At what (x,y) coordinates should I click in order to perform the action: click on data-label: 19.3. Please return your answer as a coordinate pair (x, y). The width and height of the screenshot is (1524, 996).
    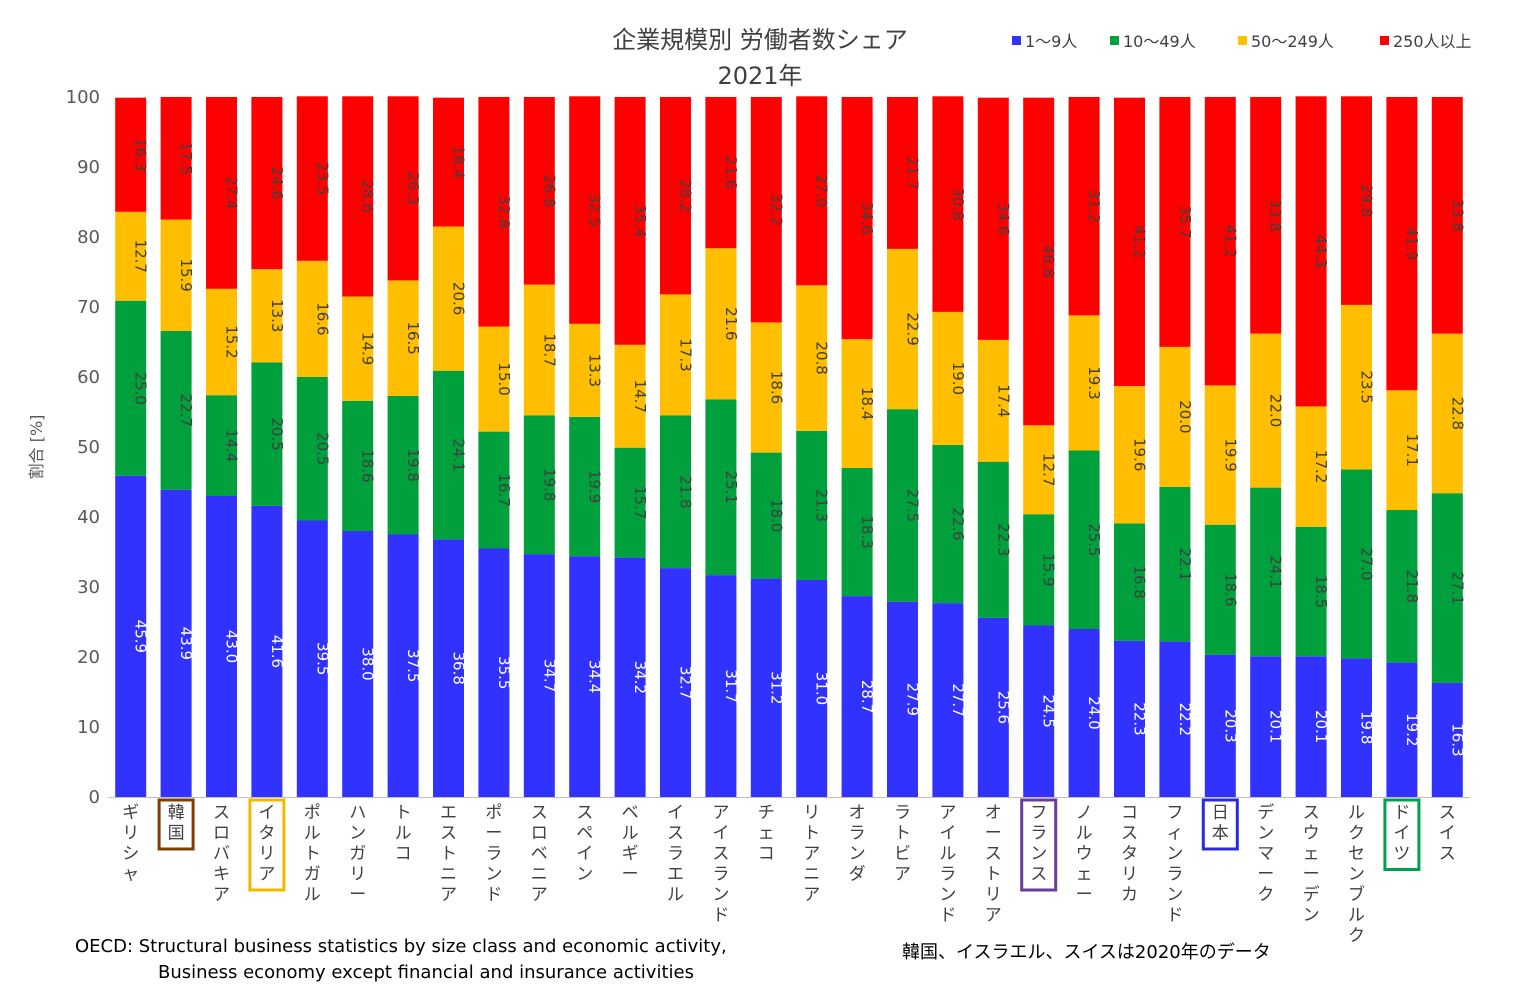
    Looking at the image, I should click on (1094, 382).